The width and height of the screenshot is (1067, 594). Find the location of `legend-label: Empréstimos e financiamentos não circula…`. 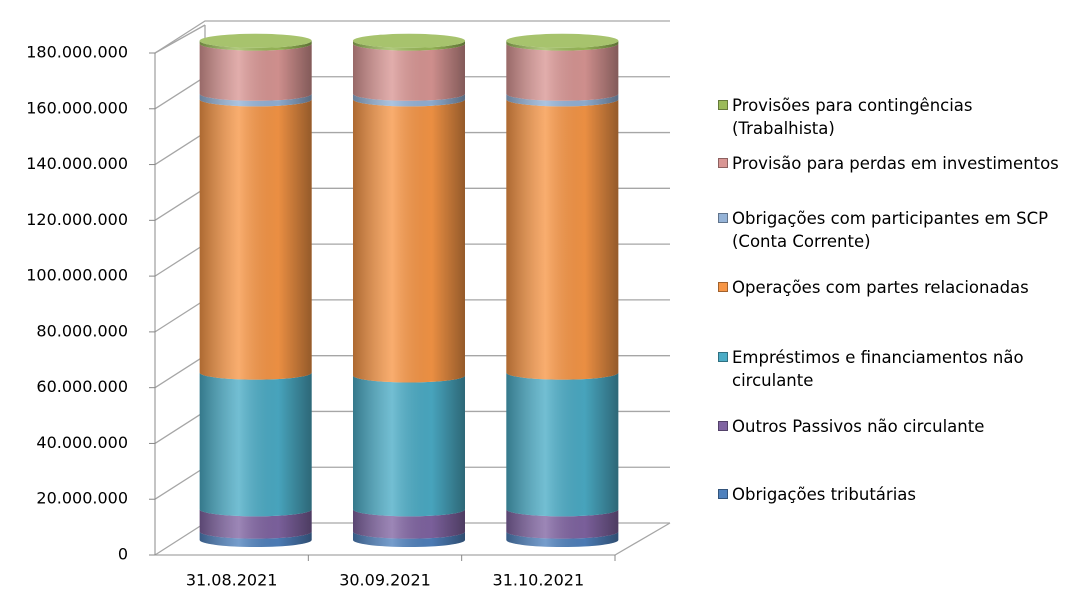

legend-label: Empréstimos e financiamentos não circula… is located at coordinates (878, 369).